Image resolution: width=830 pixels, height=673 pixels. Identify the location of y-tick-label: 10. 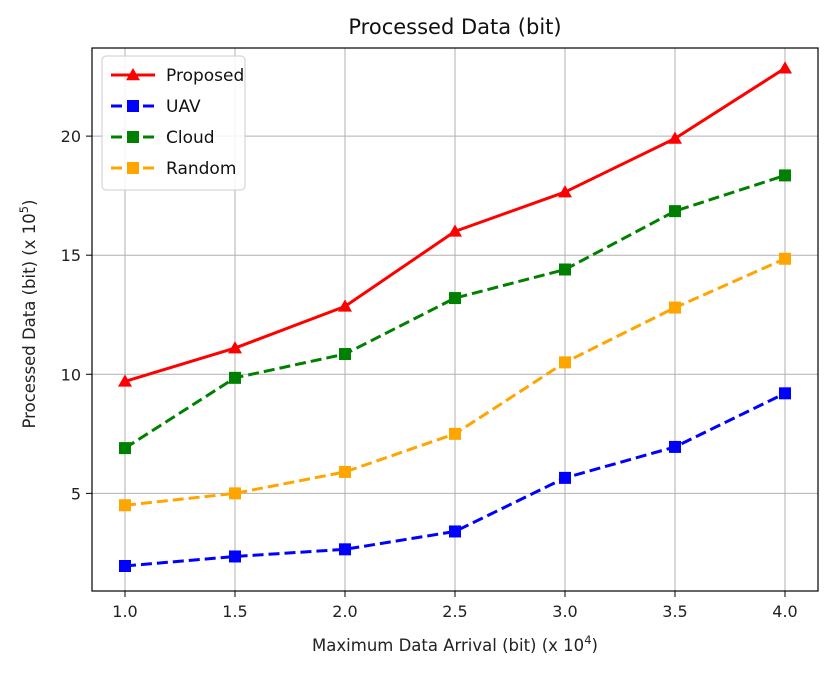
(71, 374).